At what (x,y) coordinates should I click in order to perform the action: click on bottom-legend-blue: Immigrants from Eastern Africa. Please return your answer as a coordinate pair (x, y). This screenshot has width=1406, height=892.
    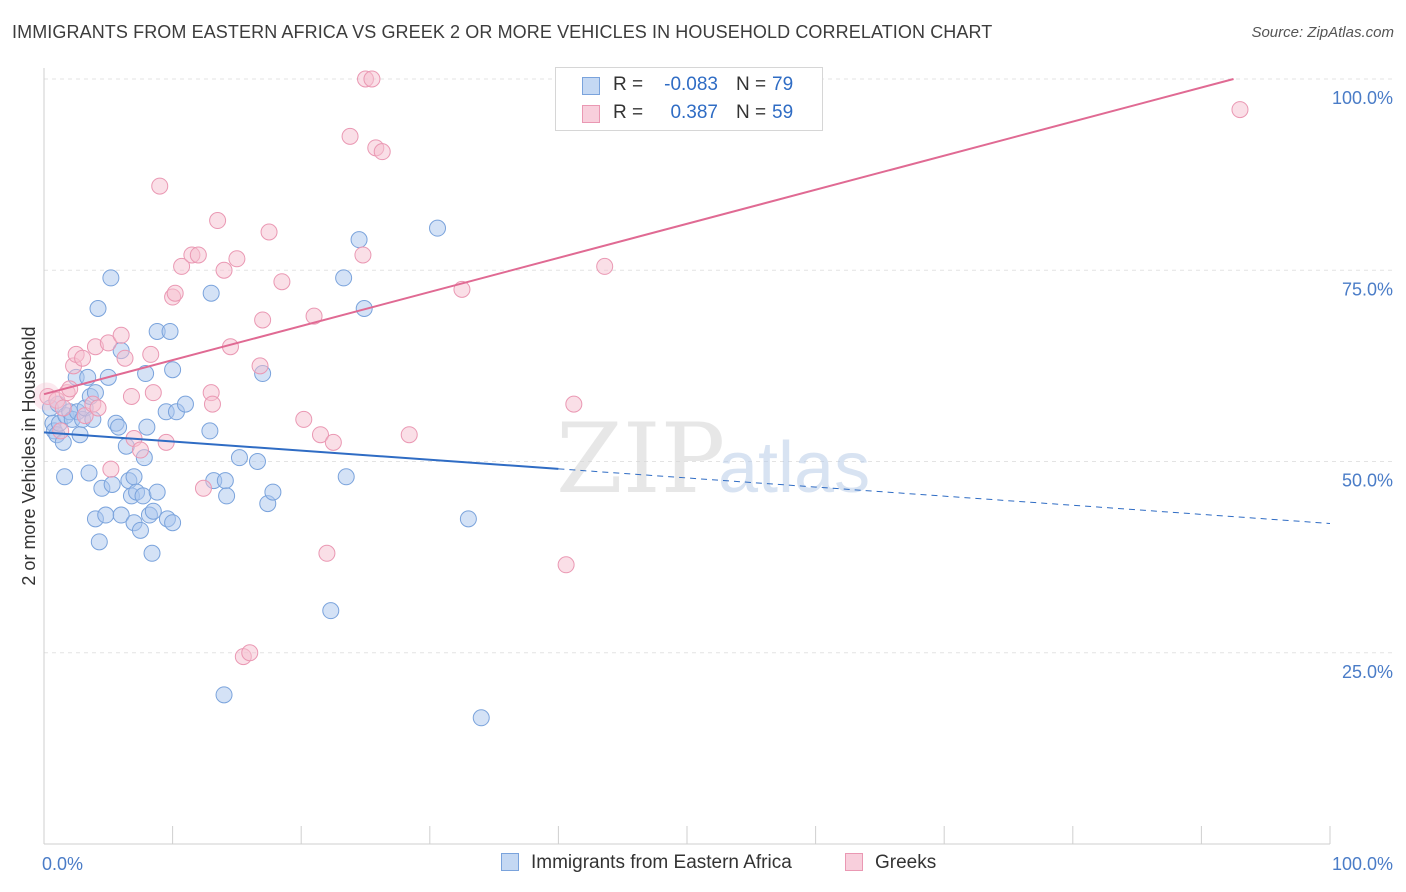
    Looking at the image, I should click on (646, 863).